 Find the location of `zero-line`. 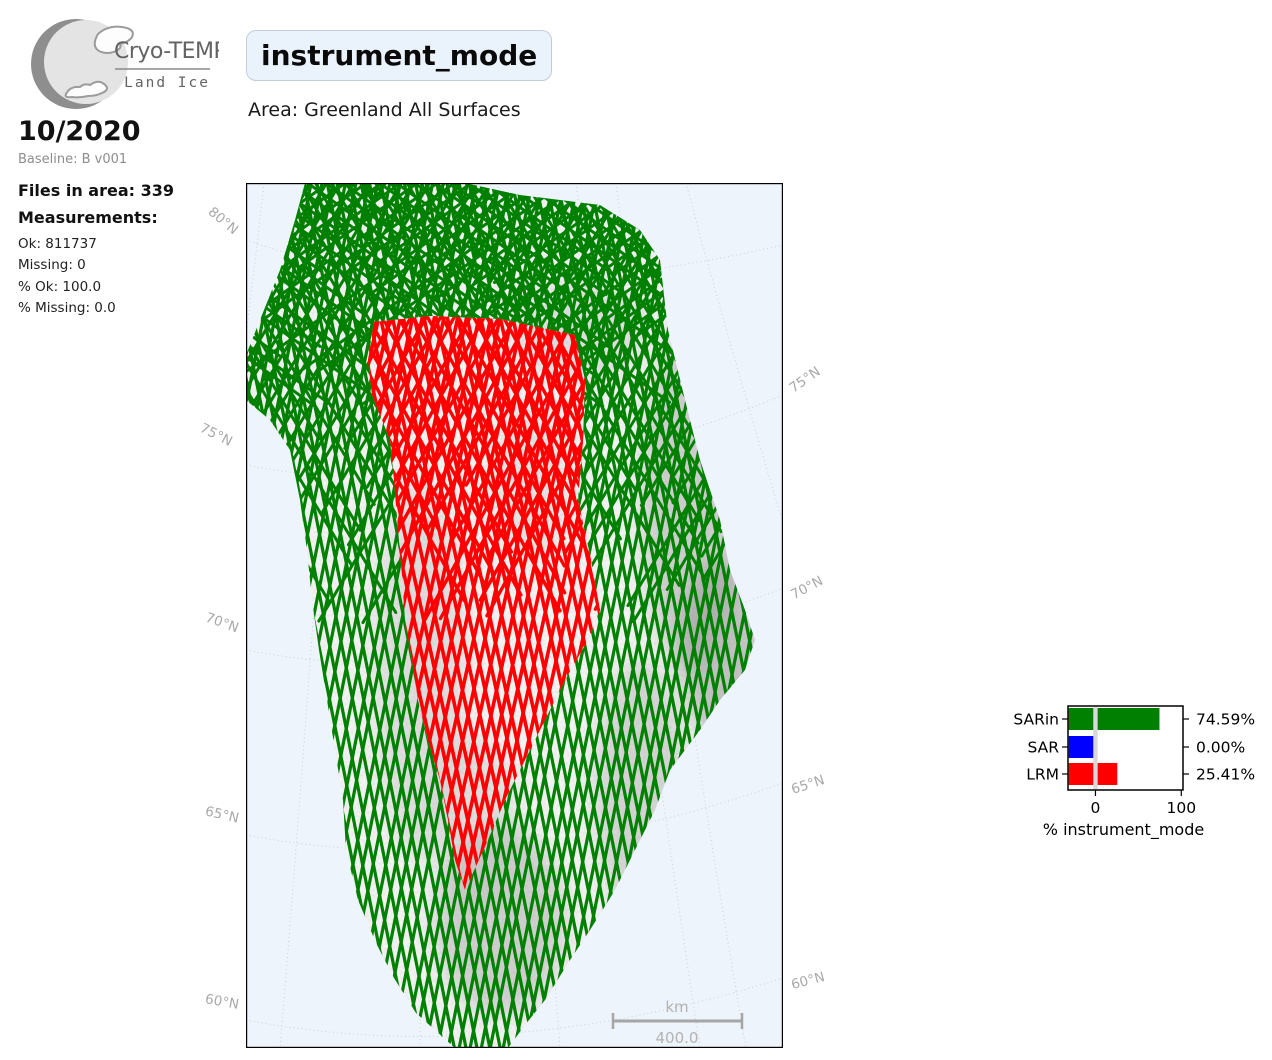

zero-line is located at coordinates (1095, 748).